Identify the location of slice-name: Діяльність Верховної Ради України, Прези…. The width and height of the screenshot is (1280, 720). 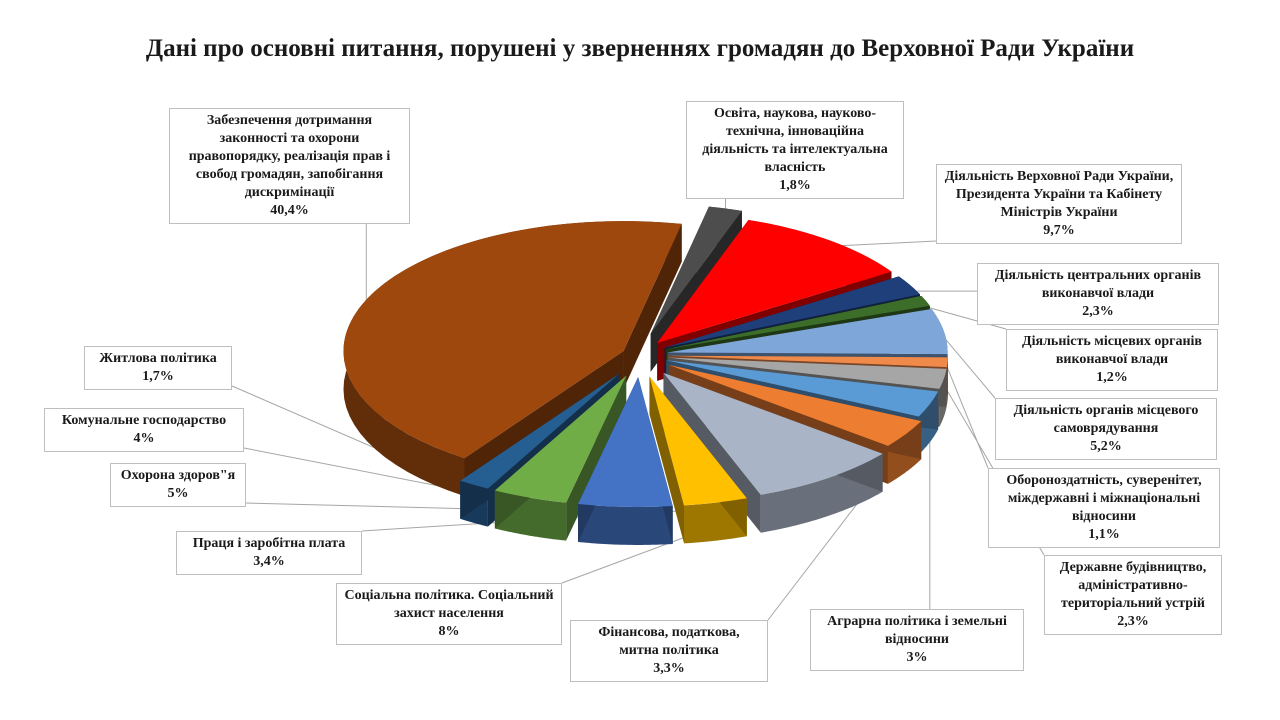
(1059, 194).